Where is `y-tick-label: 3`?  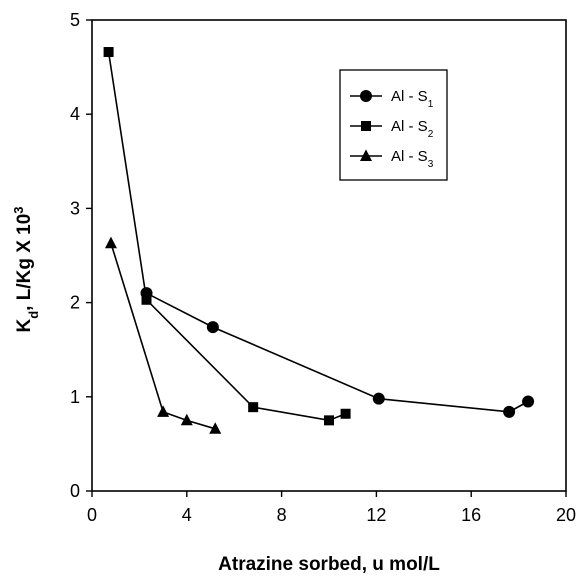
y-tick-label: 3 is located at coordinates (75, 208).